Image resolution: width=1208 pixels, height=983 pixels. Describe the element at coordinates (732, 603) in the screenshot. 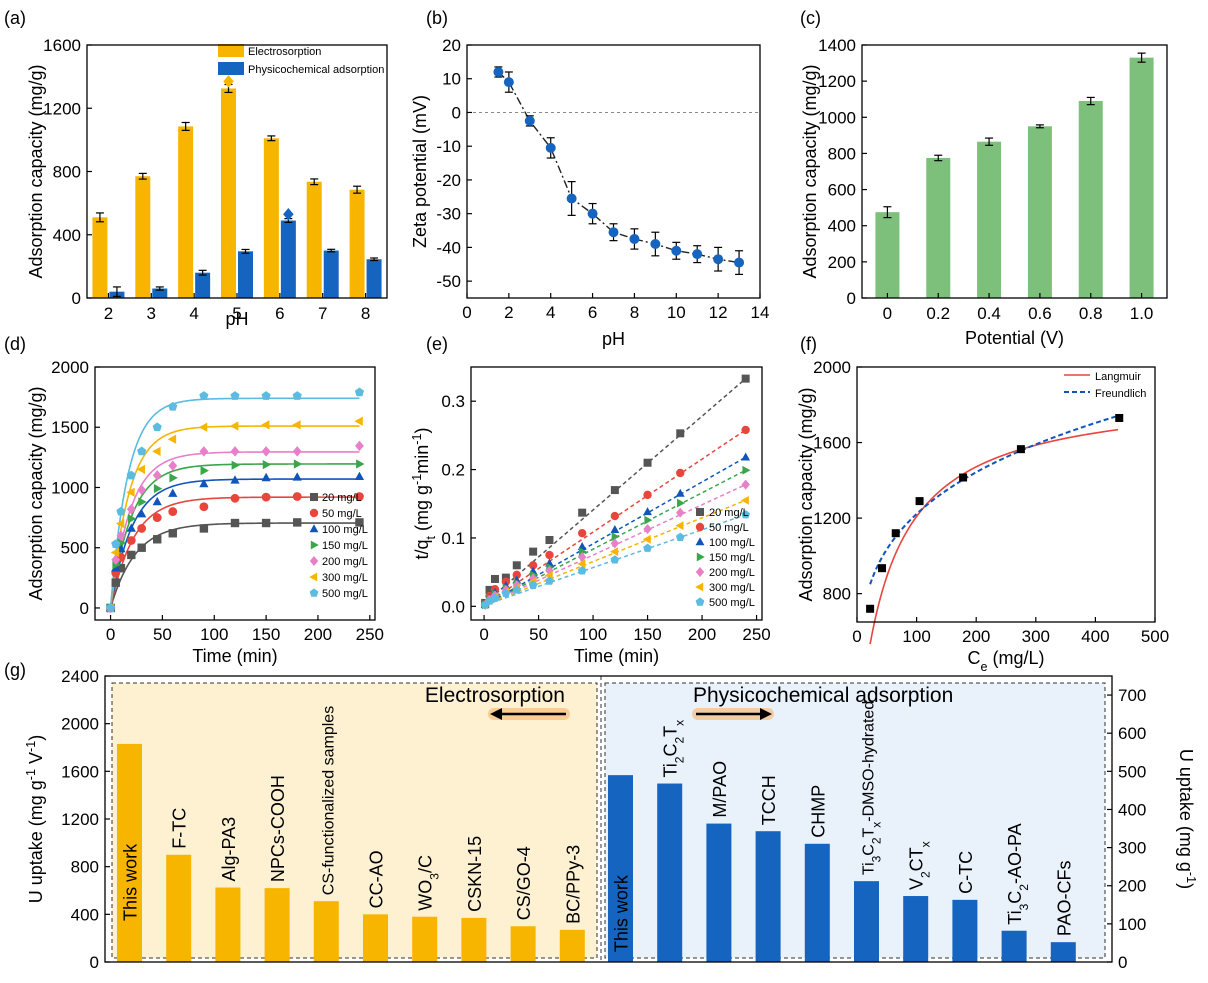

I see `legend-label: 500 mg/L` at that location.